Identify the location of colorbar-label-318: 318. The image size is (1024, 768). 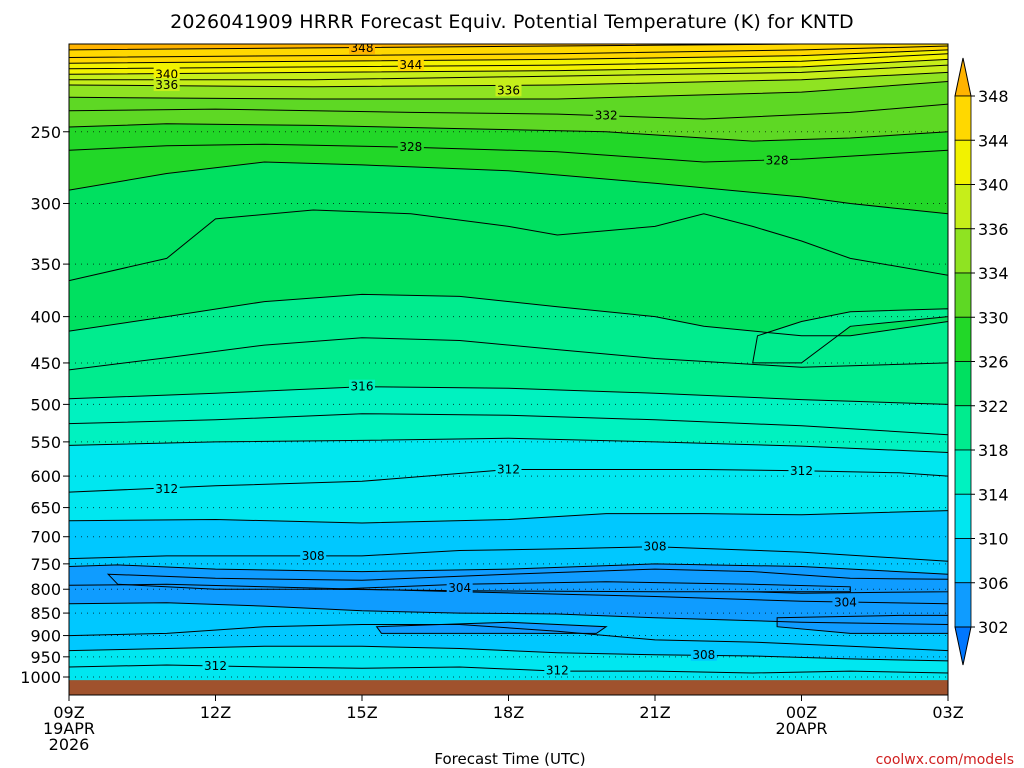
(993, 450).